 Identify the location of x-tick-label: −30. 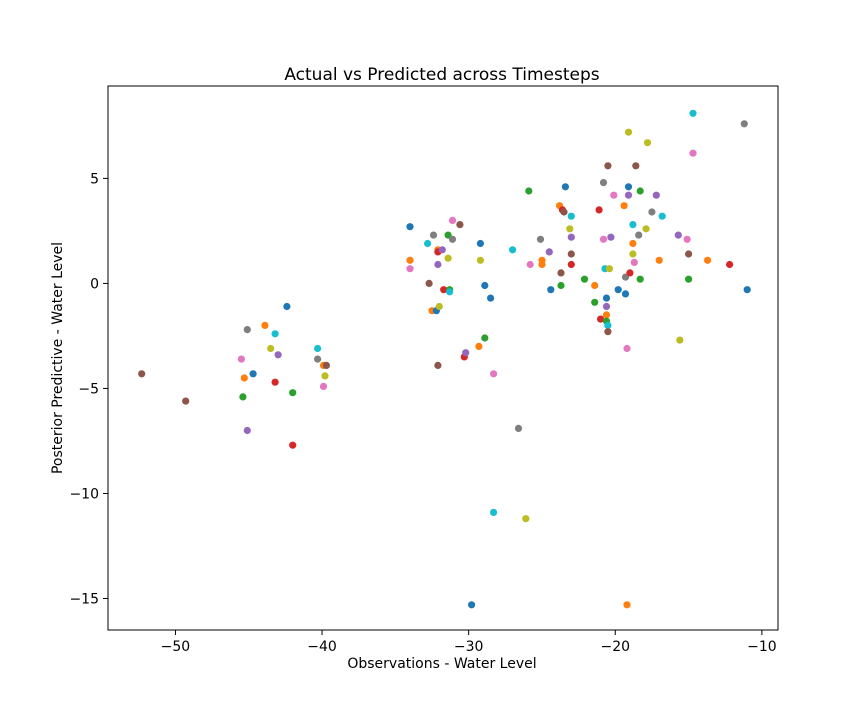
(469, 647).